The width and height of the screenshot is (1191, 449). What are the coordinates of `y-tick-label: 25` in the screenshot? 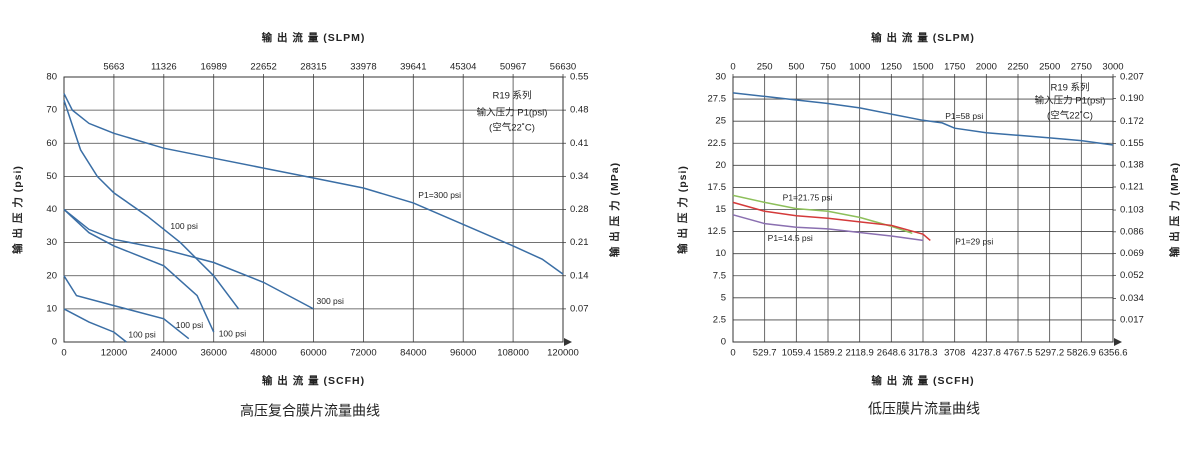 It's located at (720, 121).